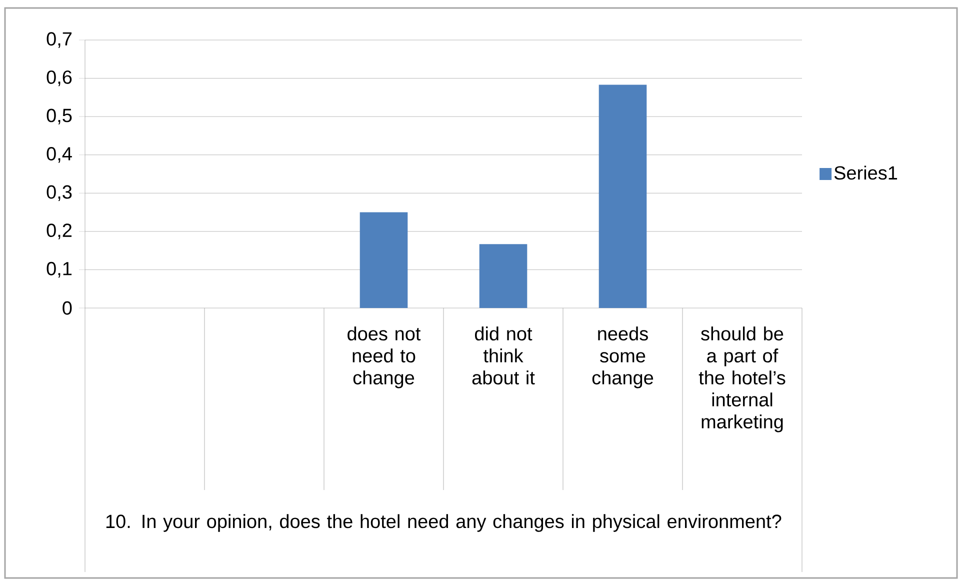  Describe the element at coordinates (623, 357) in the screenshot. I see `x-tick-label: needs some change` at that location.